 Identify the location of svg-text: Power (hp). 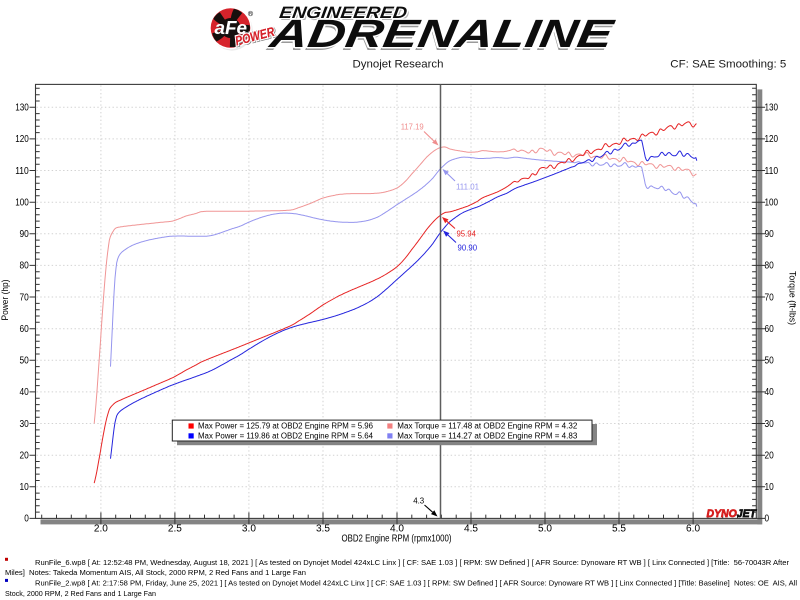
(5, 299).